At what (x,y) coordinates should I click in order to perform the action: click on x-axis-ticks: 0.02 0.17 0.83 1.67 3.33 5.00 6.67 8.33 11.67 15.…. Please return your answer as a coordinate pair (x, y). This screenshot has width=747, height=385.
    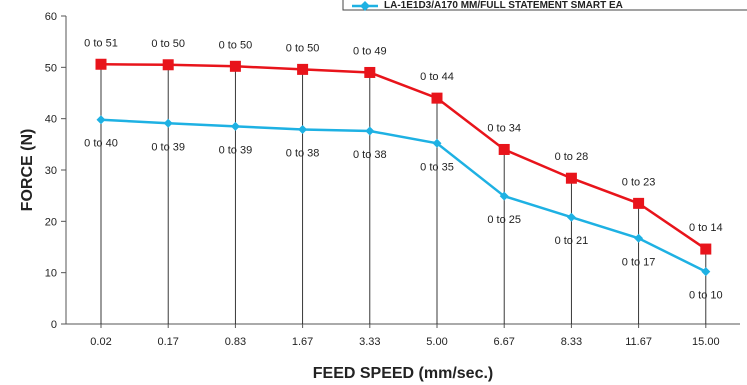
    Looking at the image, I should click on (405, 336).